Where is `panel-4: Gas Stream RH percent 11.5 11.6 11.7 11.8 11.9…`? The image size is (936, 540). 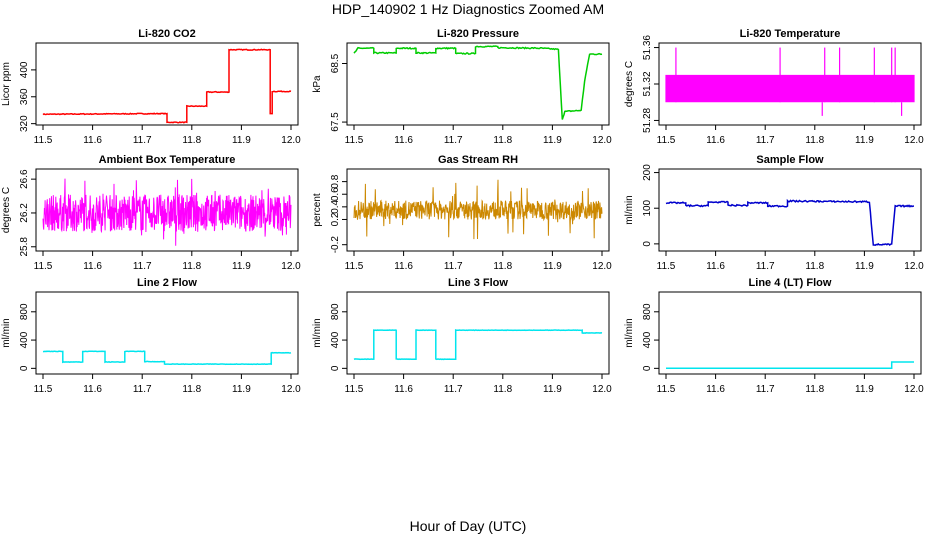
panel-4: Gas Stream RH percent 11.5 11.6 11.7 11.8 11.9… is located at coordinates (462, 213).